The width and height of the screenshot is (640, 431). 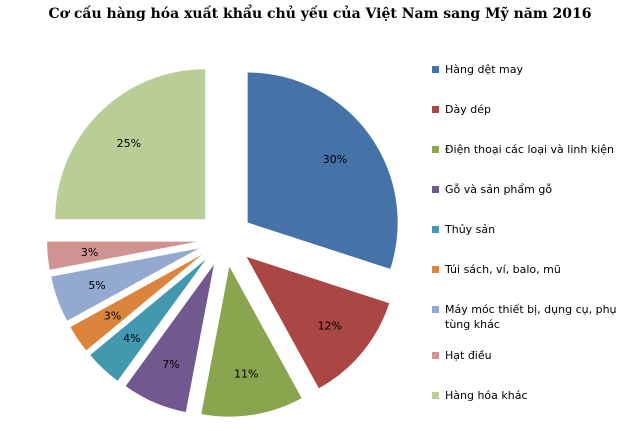 What do you see at coordinates (486, 395) in the screenshot?
I see `legend-label: Hàng hóa khác` at bounding box center [486, 395].